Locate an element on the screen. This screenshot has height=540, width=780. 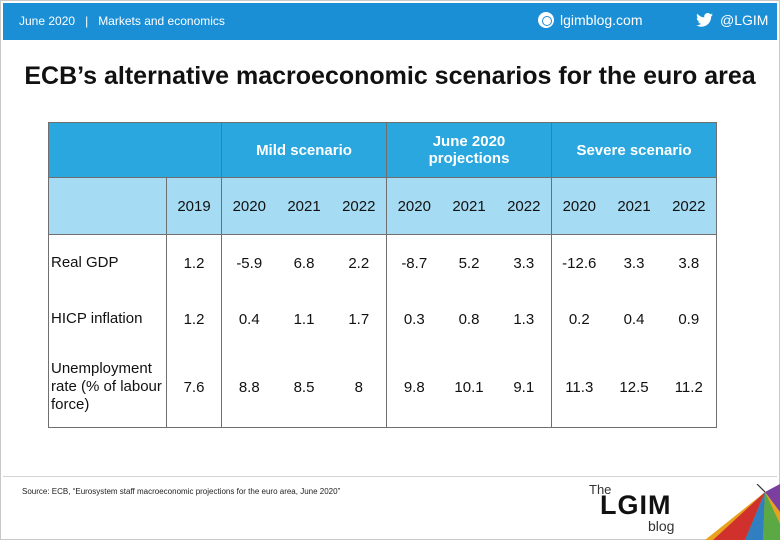
breadcrumb: June 2020 | Markets and economics is located at coordinates (122, 21).